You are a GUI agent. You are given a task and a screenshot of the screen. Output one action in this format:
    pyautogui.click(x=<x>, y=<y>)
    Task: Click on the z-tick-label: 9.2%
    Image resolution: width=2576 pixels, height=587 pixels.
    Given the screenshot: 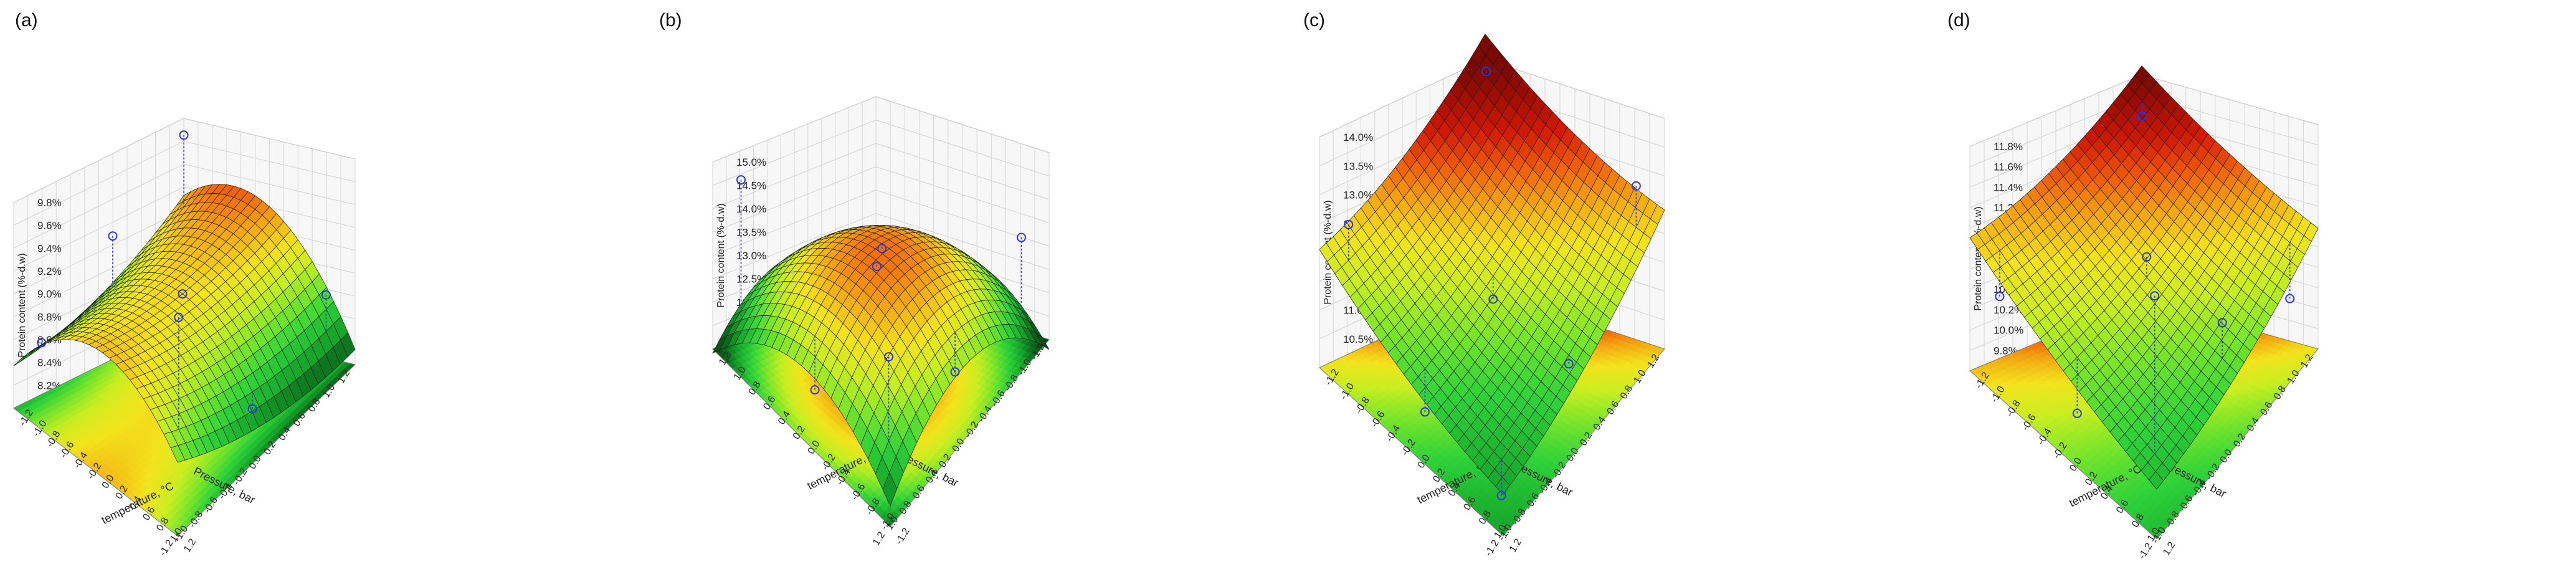 What is the action you would take?
    pyautogui.click(x=49, y=271)
    